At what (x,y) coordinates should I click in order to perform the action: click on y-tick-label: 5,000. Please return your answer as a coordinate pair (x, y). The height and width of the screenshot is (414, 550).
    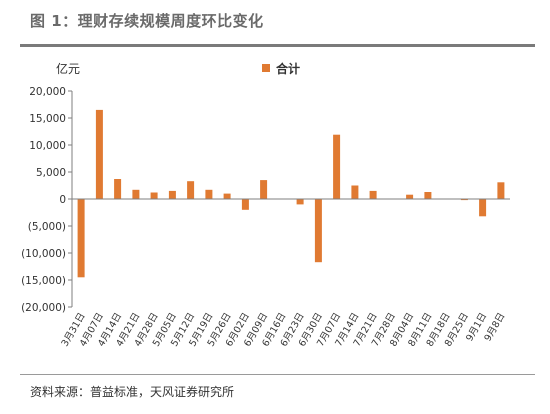
    Looking at the image, I should click on (51, 173).